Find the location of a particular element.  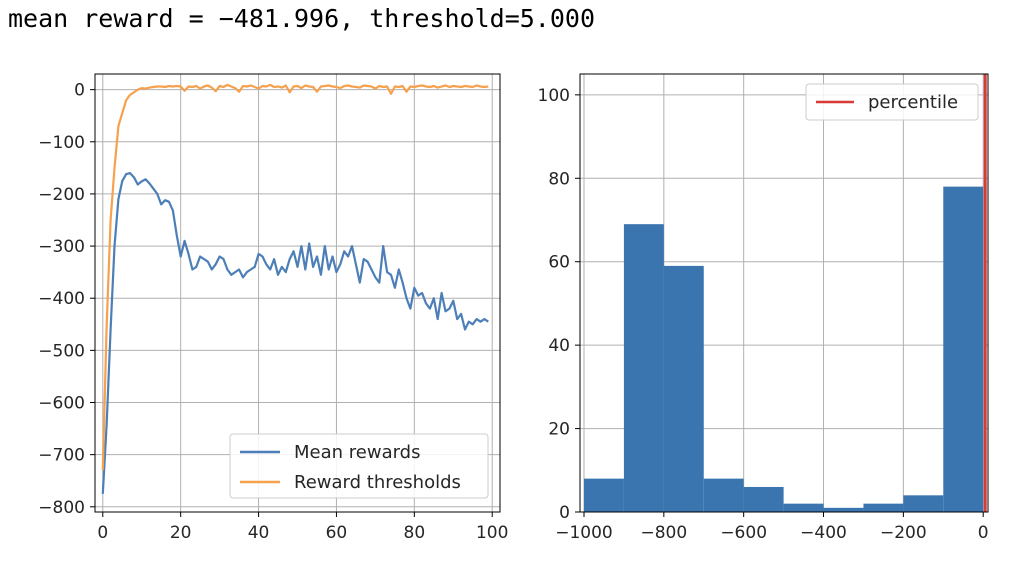

stats-header: mean reward = −481.996, threshold=5.000 is located at coordinates (301, 18).